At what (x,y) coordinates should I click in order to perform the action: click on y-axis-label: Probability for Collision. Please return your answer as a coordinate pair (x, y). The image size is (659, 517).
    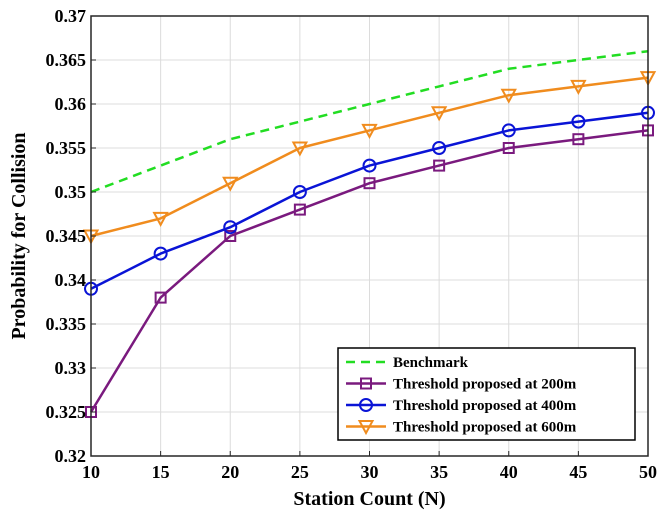
    Looking at the image, I should click on (19, 235).